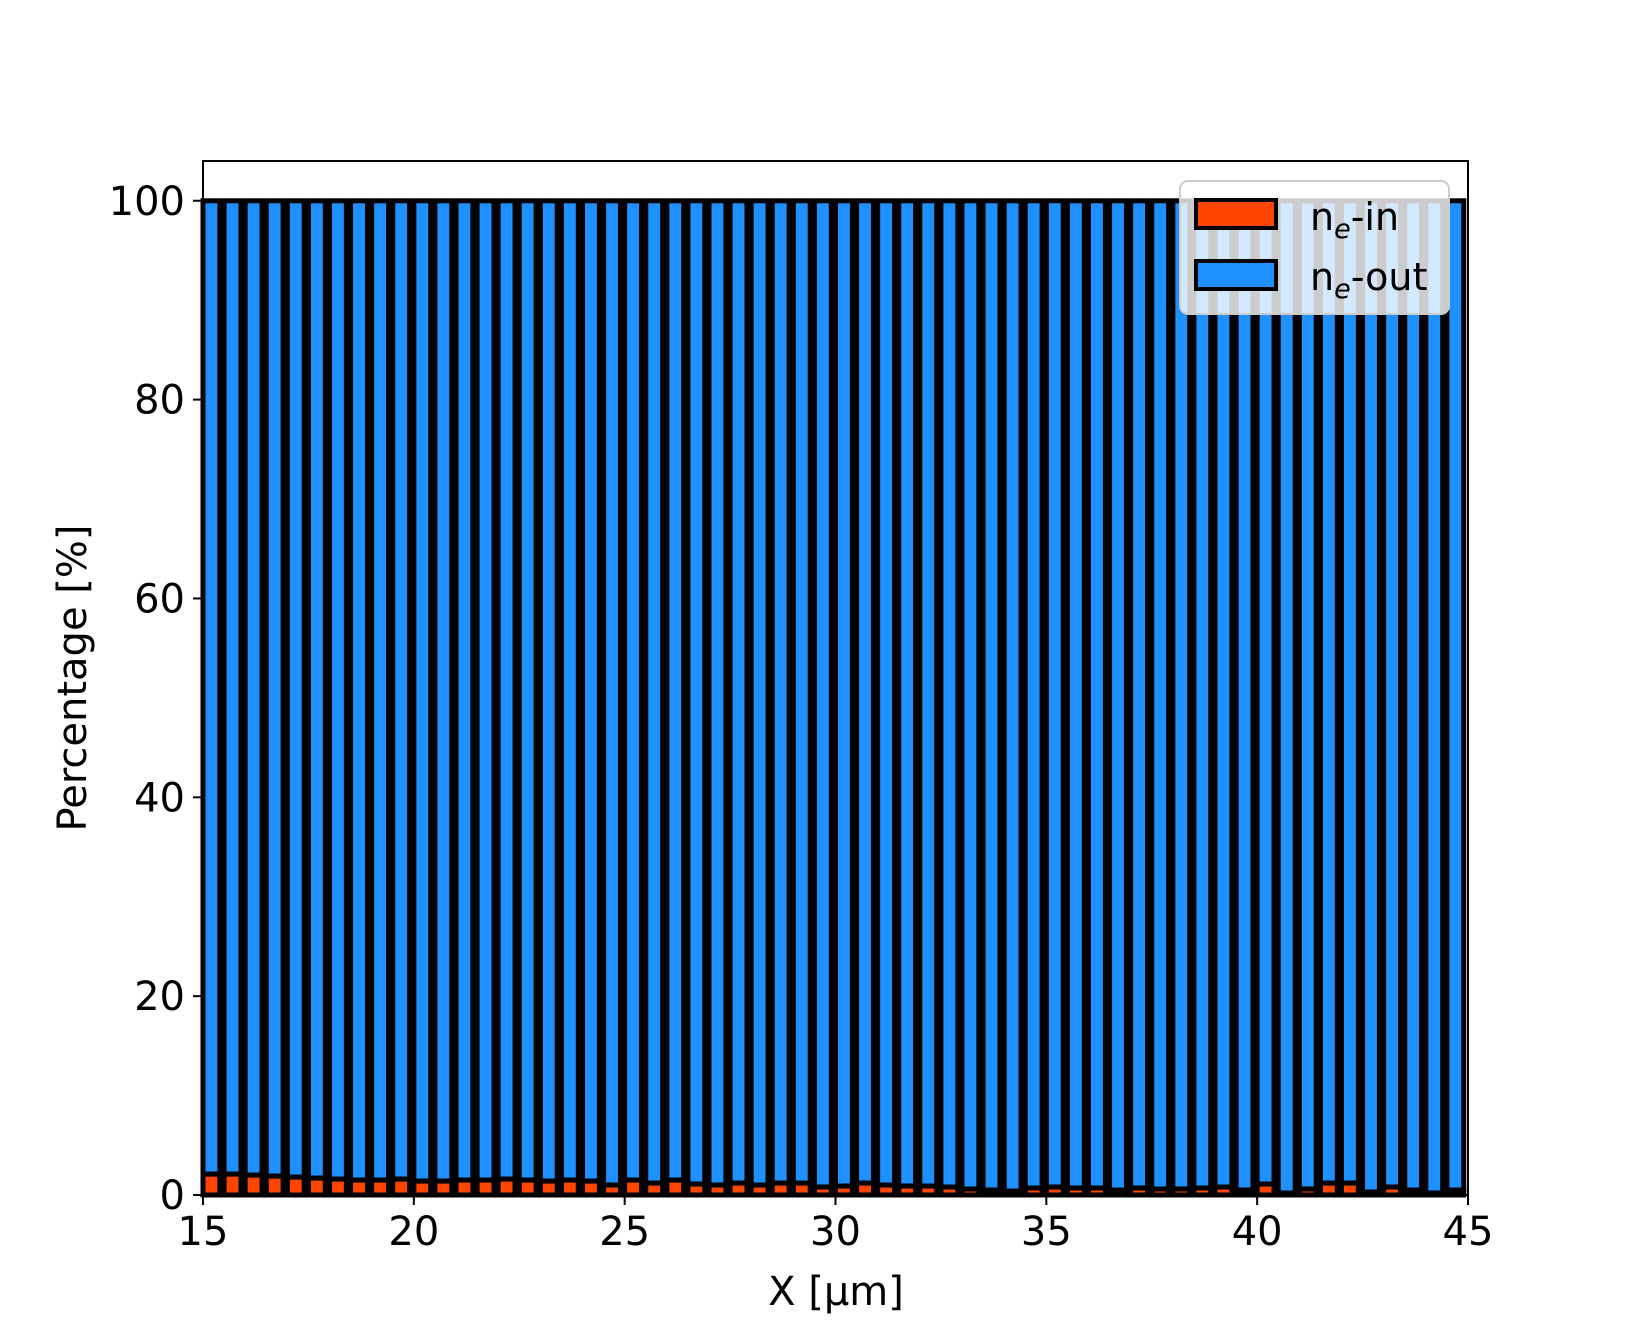 The height and width of the screenshot is (1344, 1632). Describe the element at coordinates (203, 1232) in the screenshot. I see `x-tick-label: 15` at that location.